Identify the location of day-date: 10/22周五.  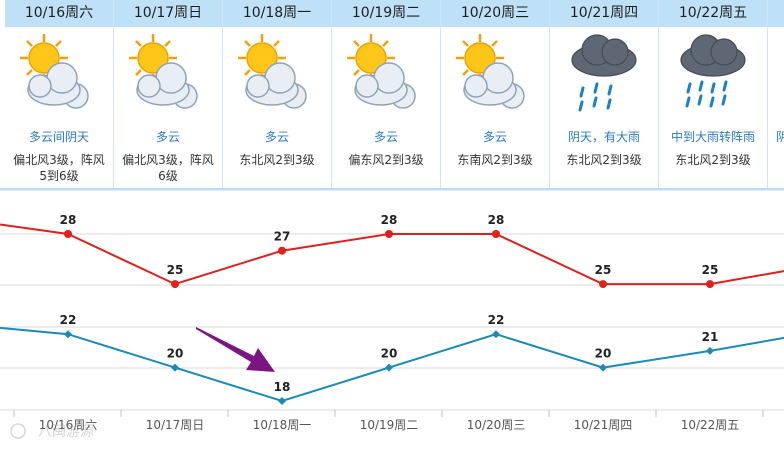
(713, 13).